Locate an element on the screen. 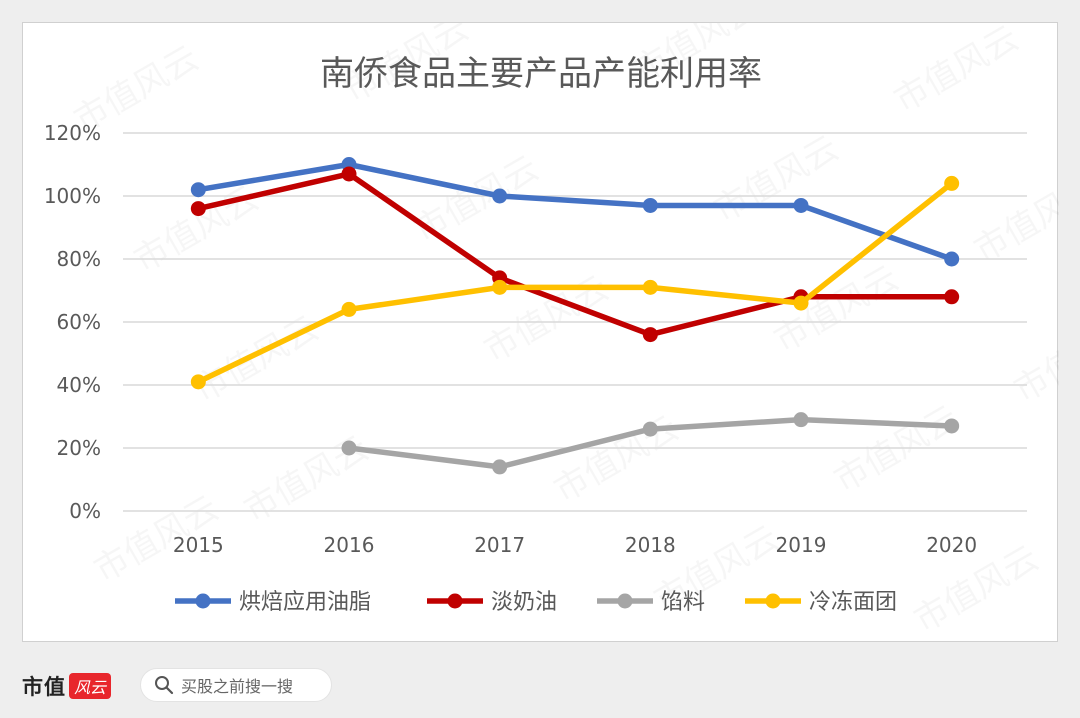 This screenshot has height=718, width=1080. legend-label: 烘焙应用油脂 is located at coordinates (305, 602).